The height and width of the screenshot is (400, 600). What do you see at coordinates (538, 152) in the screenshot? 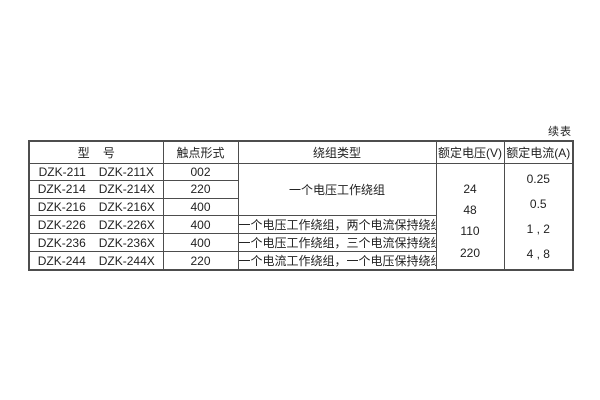
I see `col-header-current: 额定电流(A)` at bounding box center [538, 152].